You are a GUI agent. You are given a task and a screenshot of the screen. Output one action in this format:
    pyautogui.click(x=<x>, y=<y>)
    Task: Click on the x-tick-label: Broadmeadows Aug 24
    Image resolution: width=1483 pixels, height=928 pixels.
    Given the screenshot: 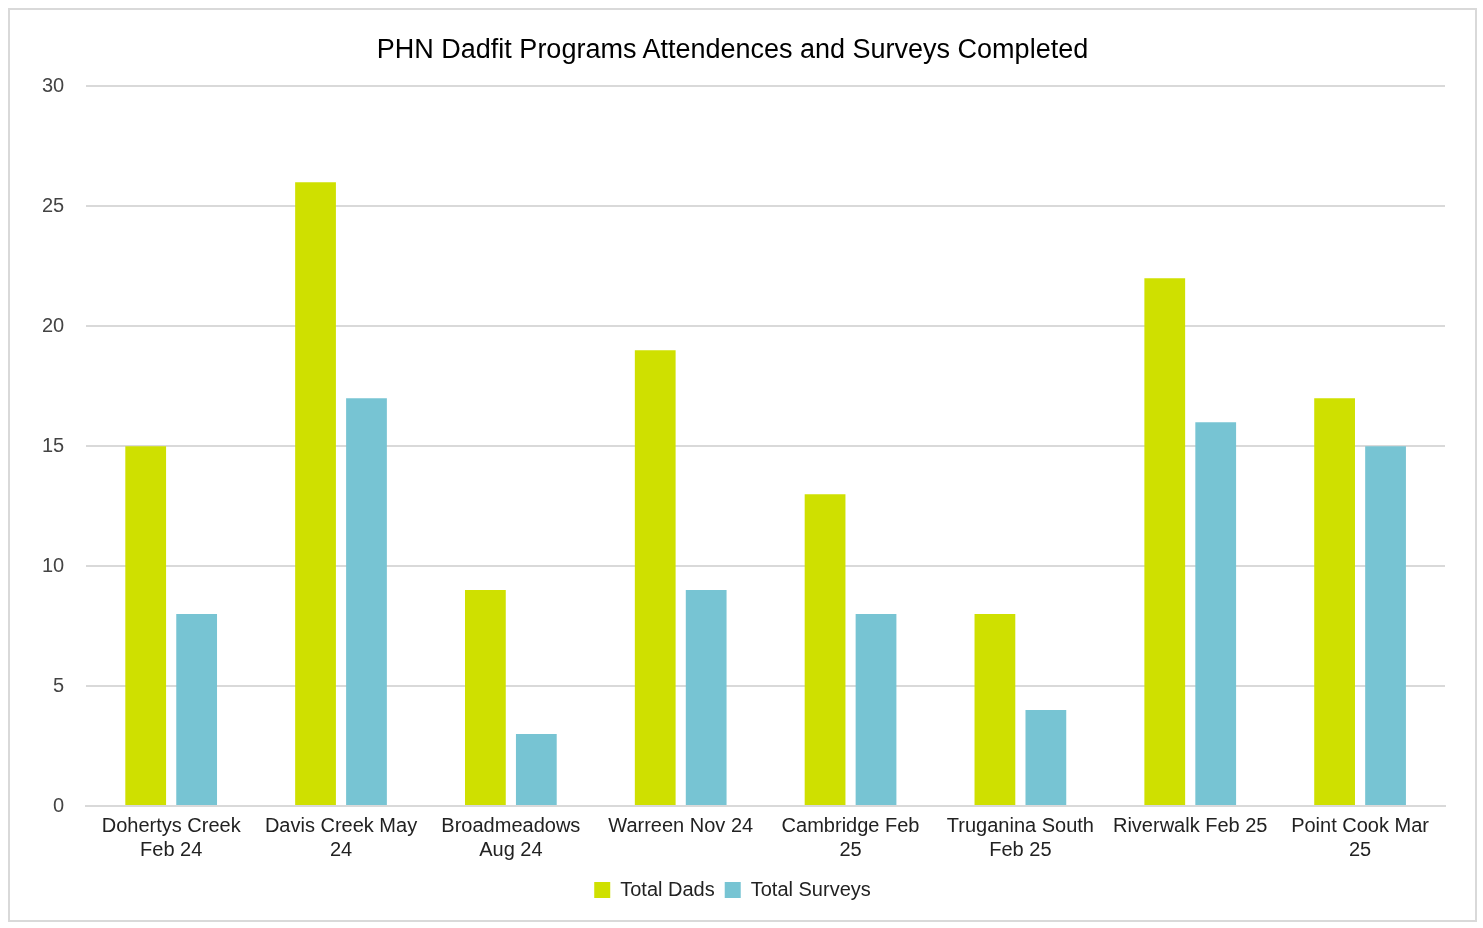 What is the action you would take?
    pyautogui.click(x=511, y=836)
    